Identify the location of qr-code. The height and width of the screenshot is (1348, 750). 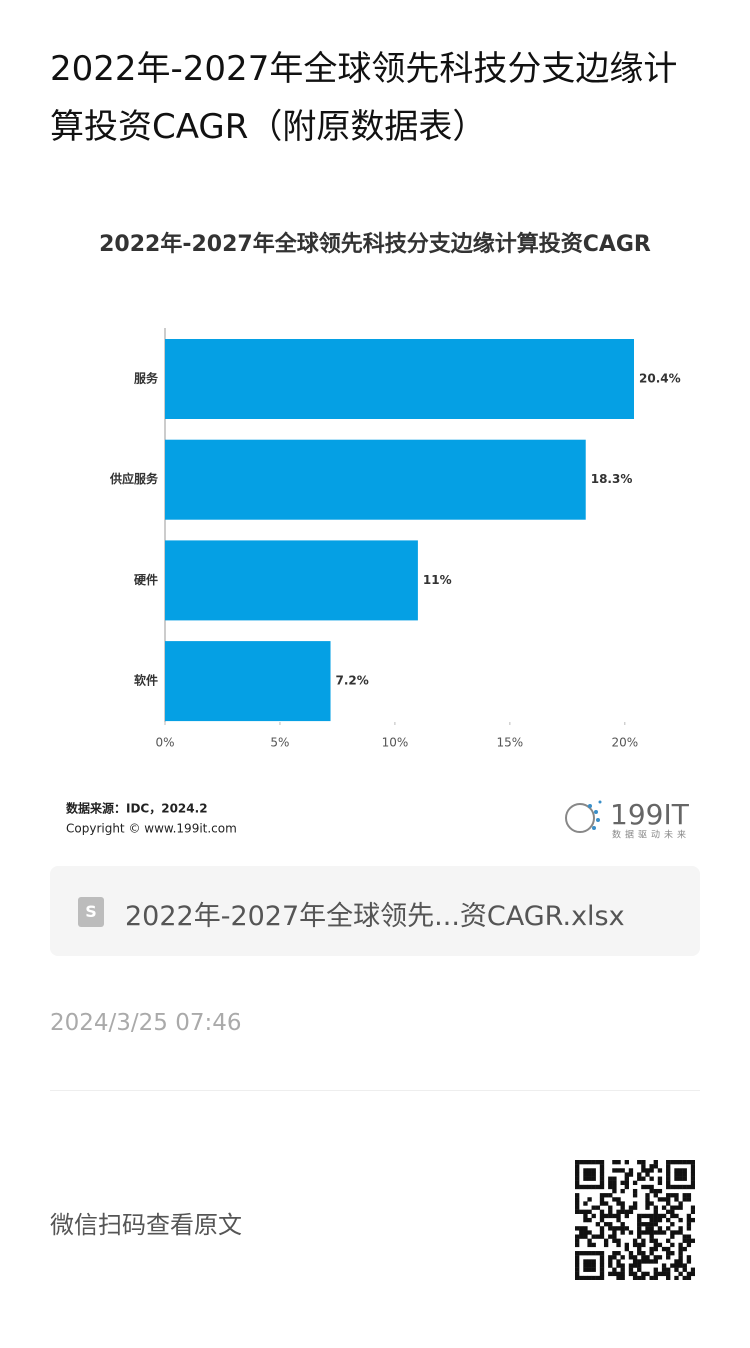
(635, 1220).